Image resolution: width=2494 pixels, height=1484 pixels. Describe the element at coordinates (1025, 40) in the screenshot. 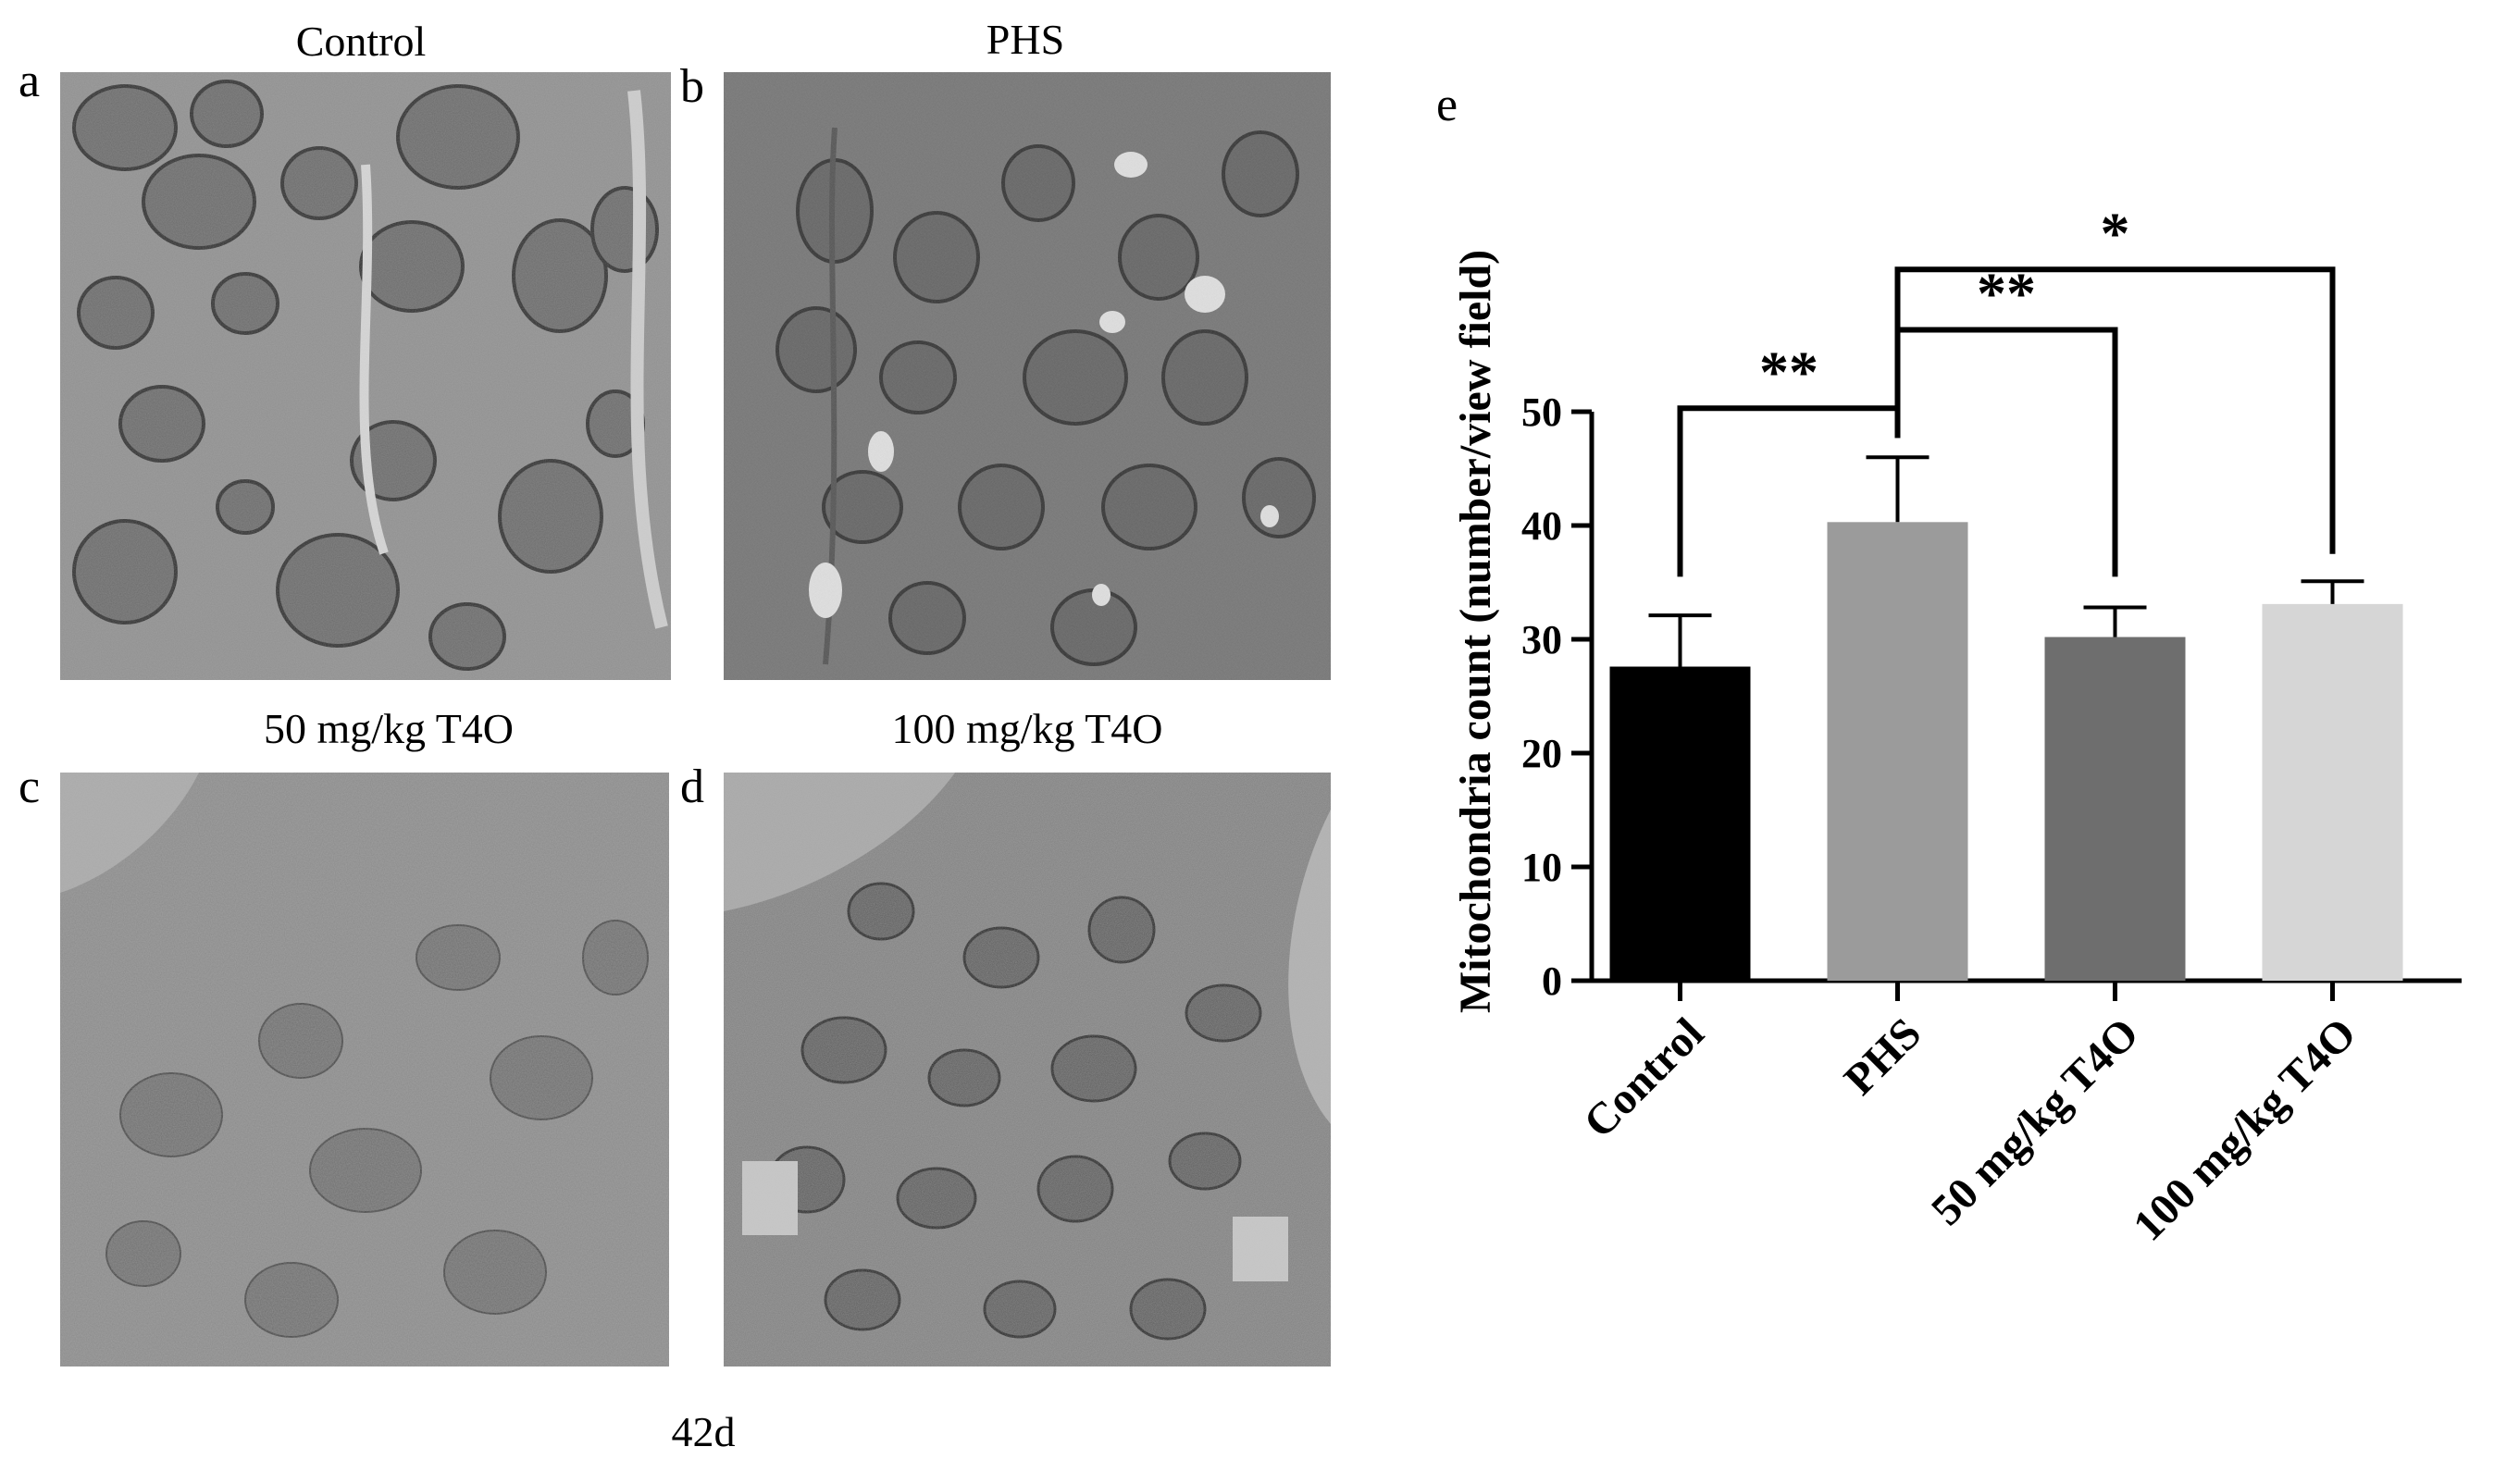

I see `panel-title-phs: PHS` at that location.